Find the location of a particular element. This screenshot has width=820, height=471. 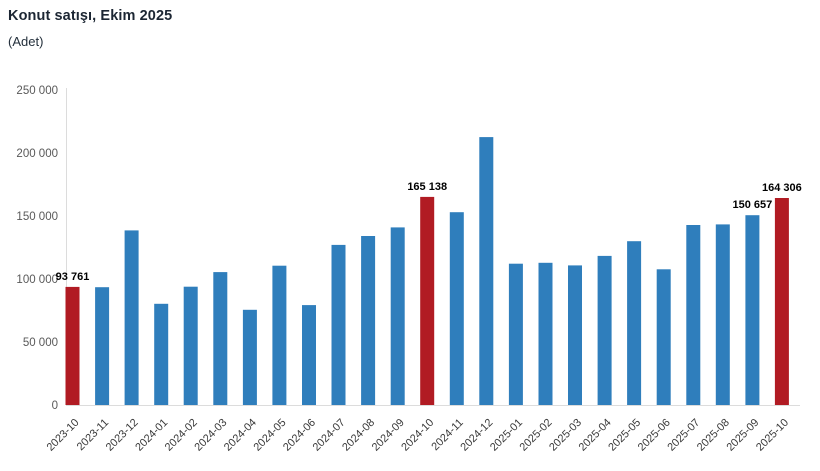

y-axis-label: 150 000 is located at coordinates (37, 217).